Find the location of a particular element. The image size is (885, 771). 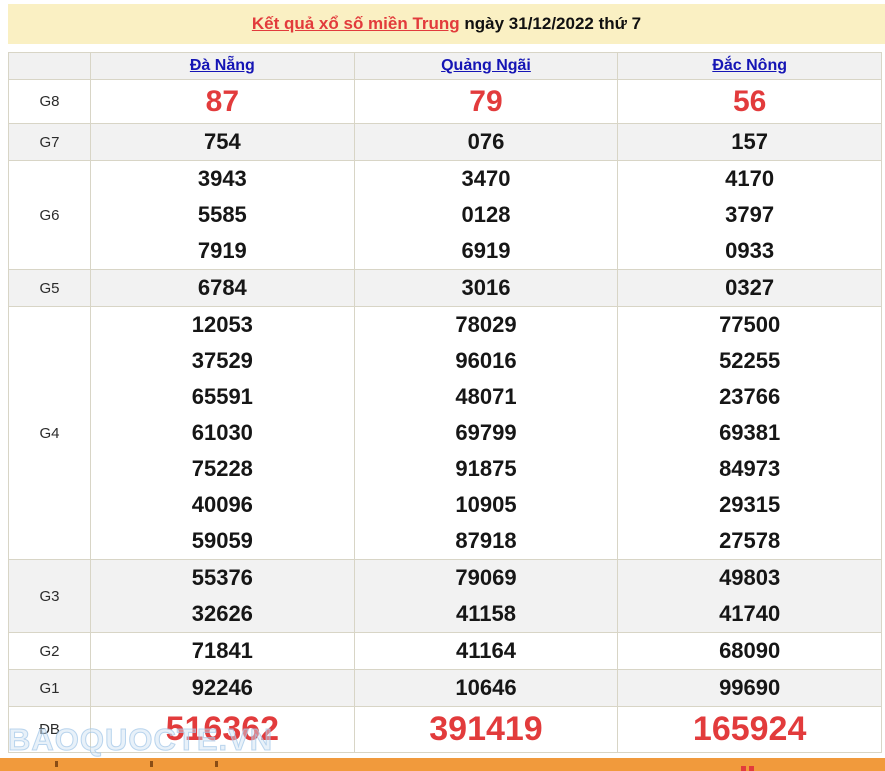

prize-row-g7: G7 754 076 157 is located at coordinates (445, 142).